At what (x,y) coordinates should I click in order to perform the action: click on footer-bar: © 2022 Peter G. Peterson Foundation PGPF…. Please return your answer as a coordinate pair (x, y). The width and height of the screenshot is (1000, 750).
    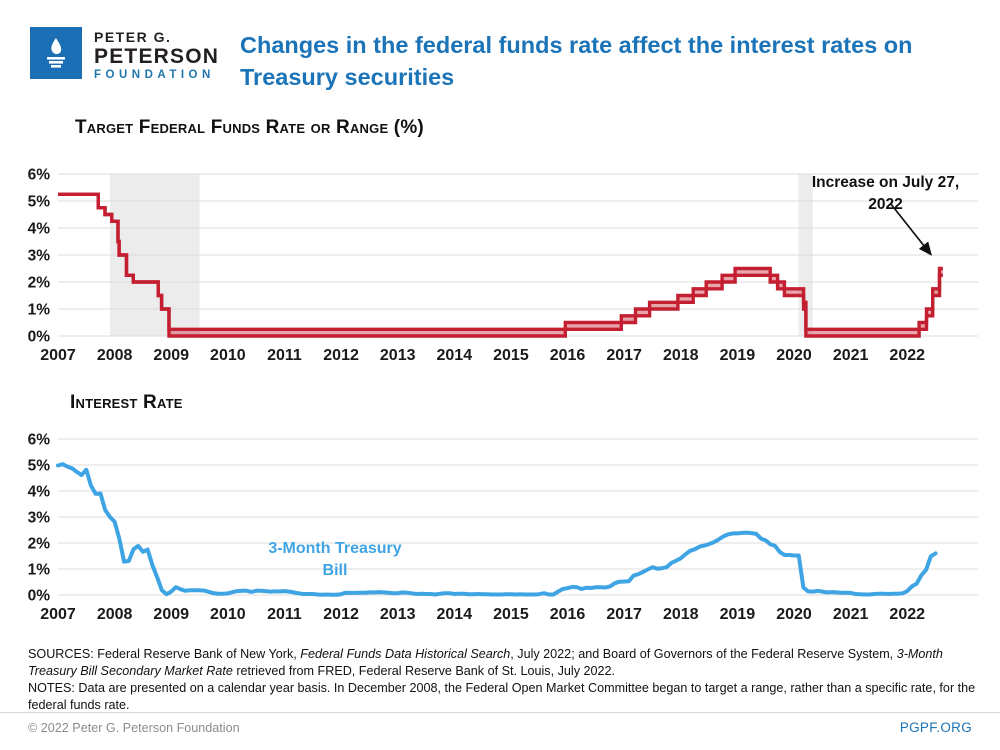
    Looking at the image, I should click on (500, 723).